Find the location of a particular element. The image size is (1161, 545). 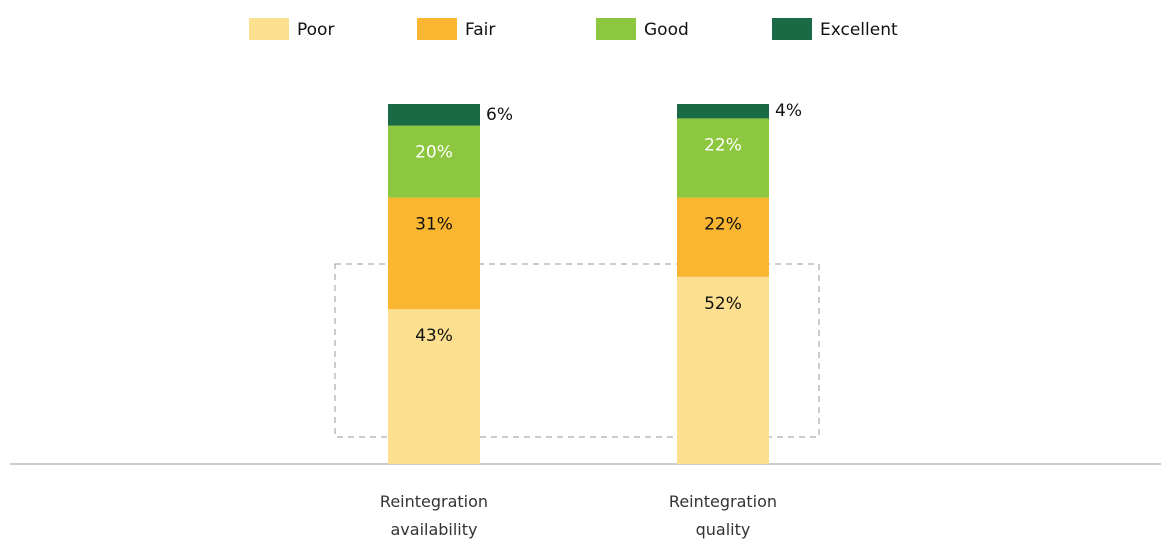

highlight-box is located at coordinates (577, 350).